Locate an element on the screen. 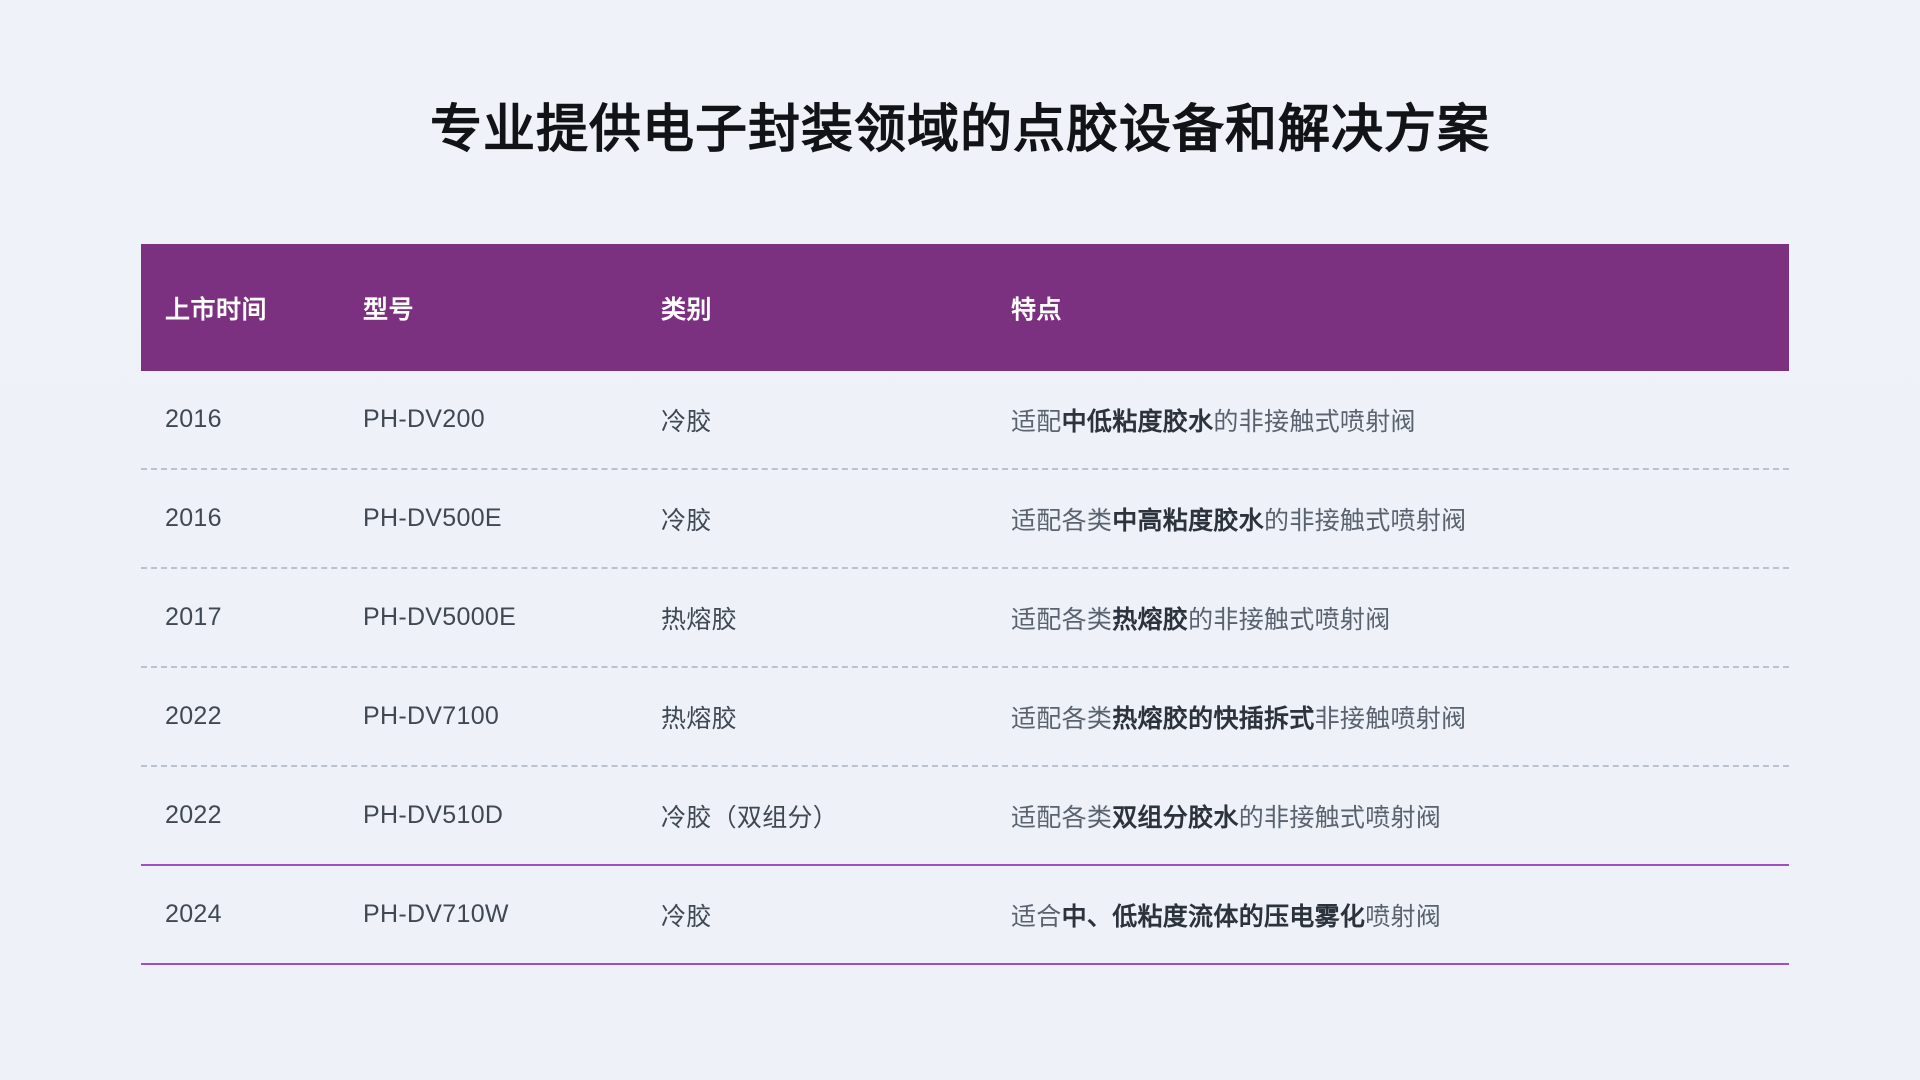  cell-model: PH-DV500E is located at coordinates (432, 518).